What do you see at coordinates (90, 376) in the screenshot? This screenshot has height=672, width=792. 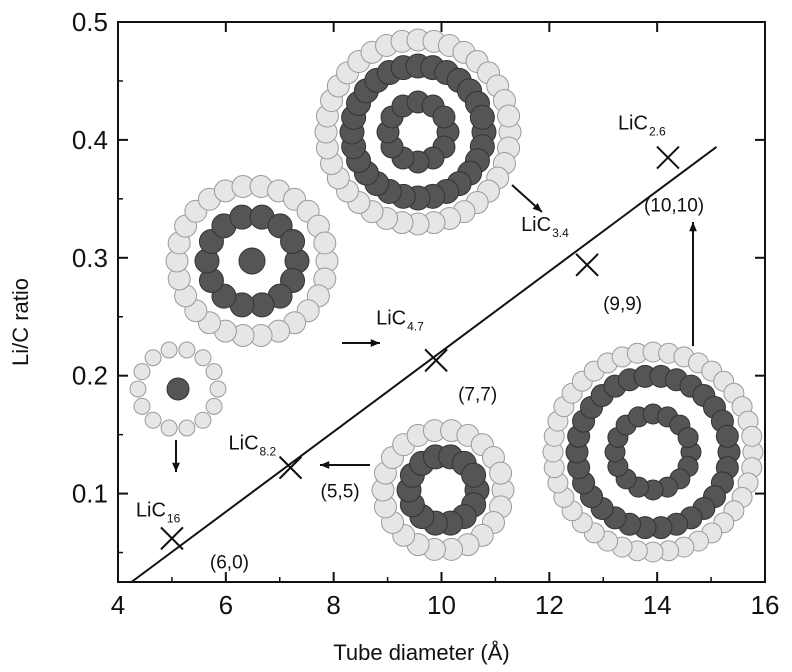 I see `y-tick-label: 0.2` at bounding box center [90, 376].